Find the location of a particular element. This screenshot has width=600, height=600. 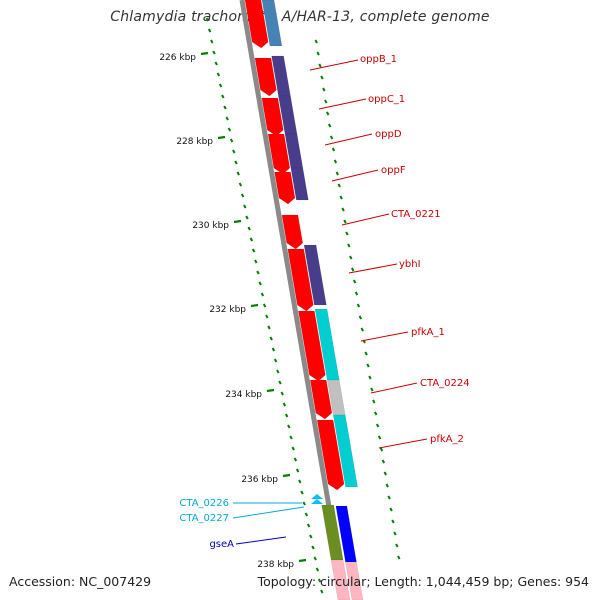

gene-label: CTA_0221 is located at coordinates (416, 214).